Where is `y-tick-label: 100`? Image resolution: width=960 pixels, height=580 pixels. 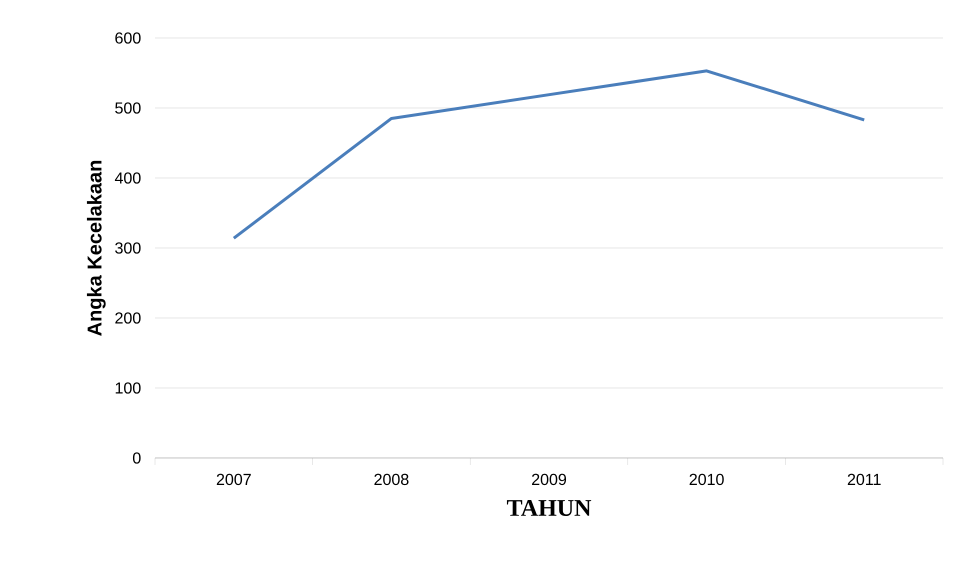 y-tick-label: 100 is located at coordinates (128, 388).